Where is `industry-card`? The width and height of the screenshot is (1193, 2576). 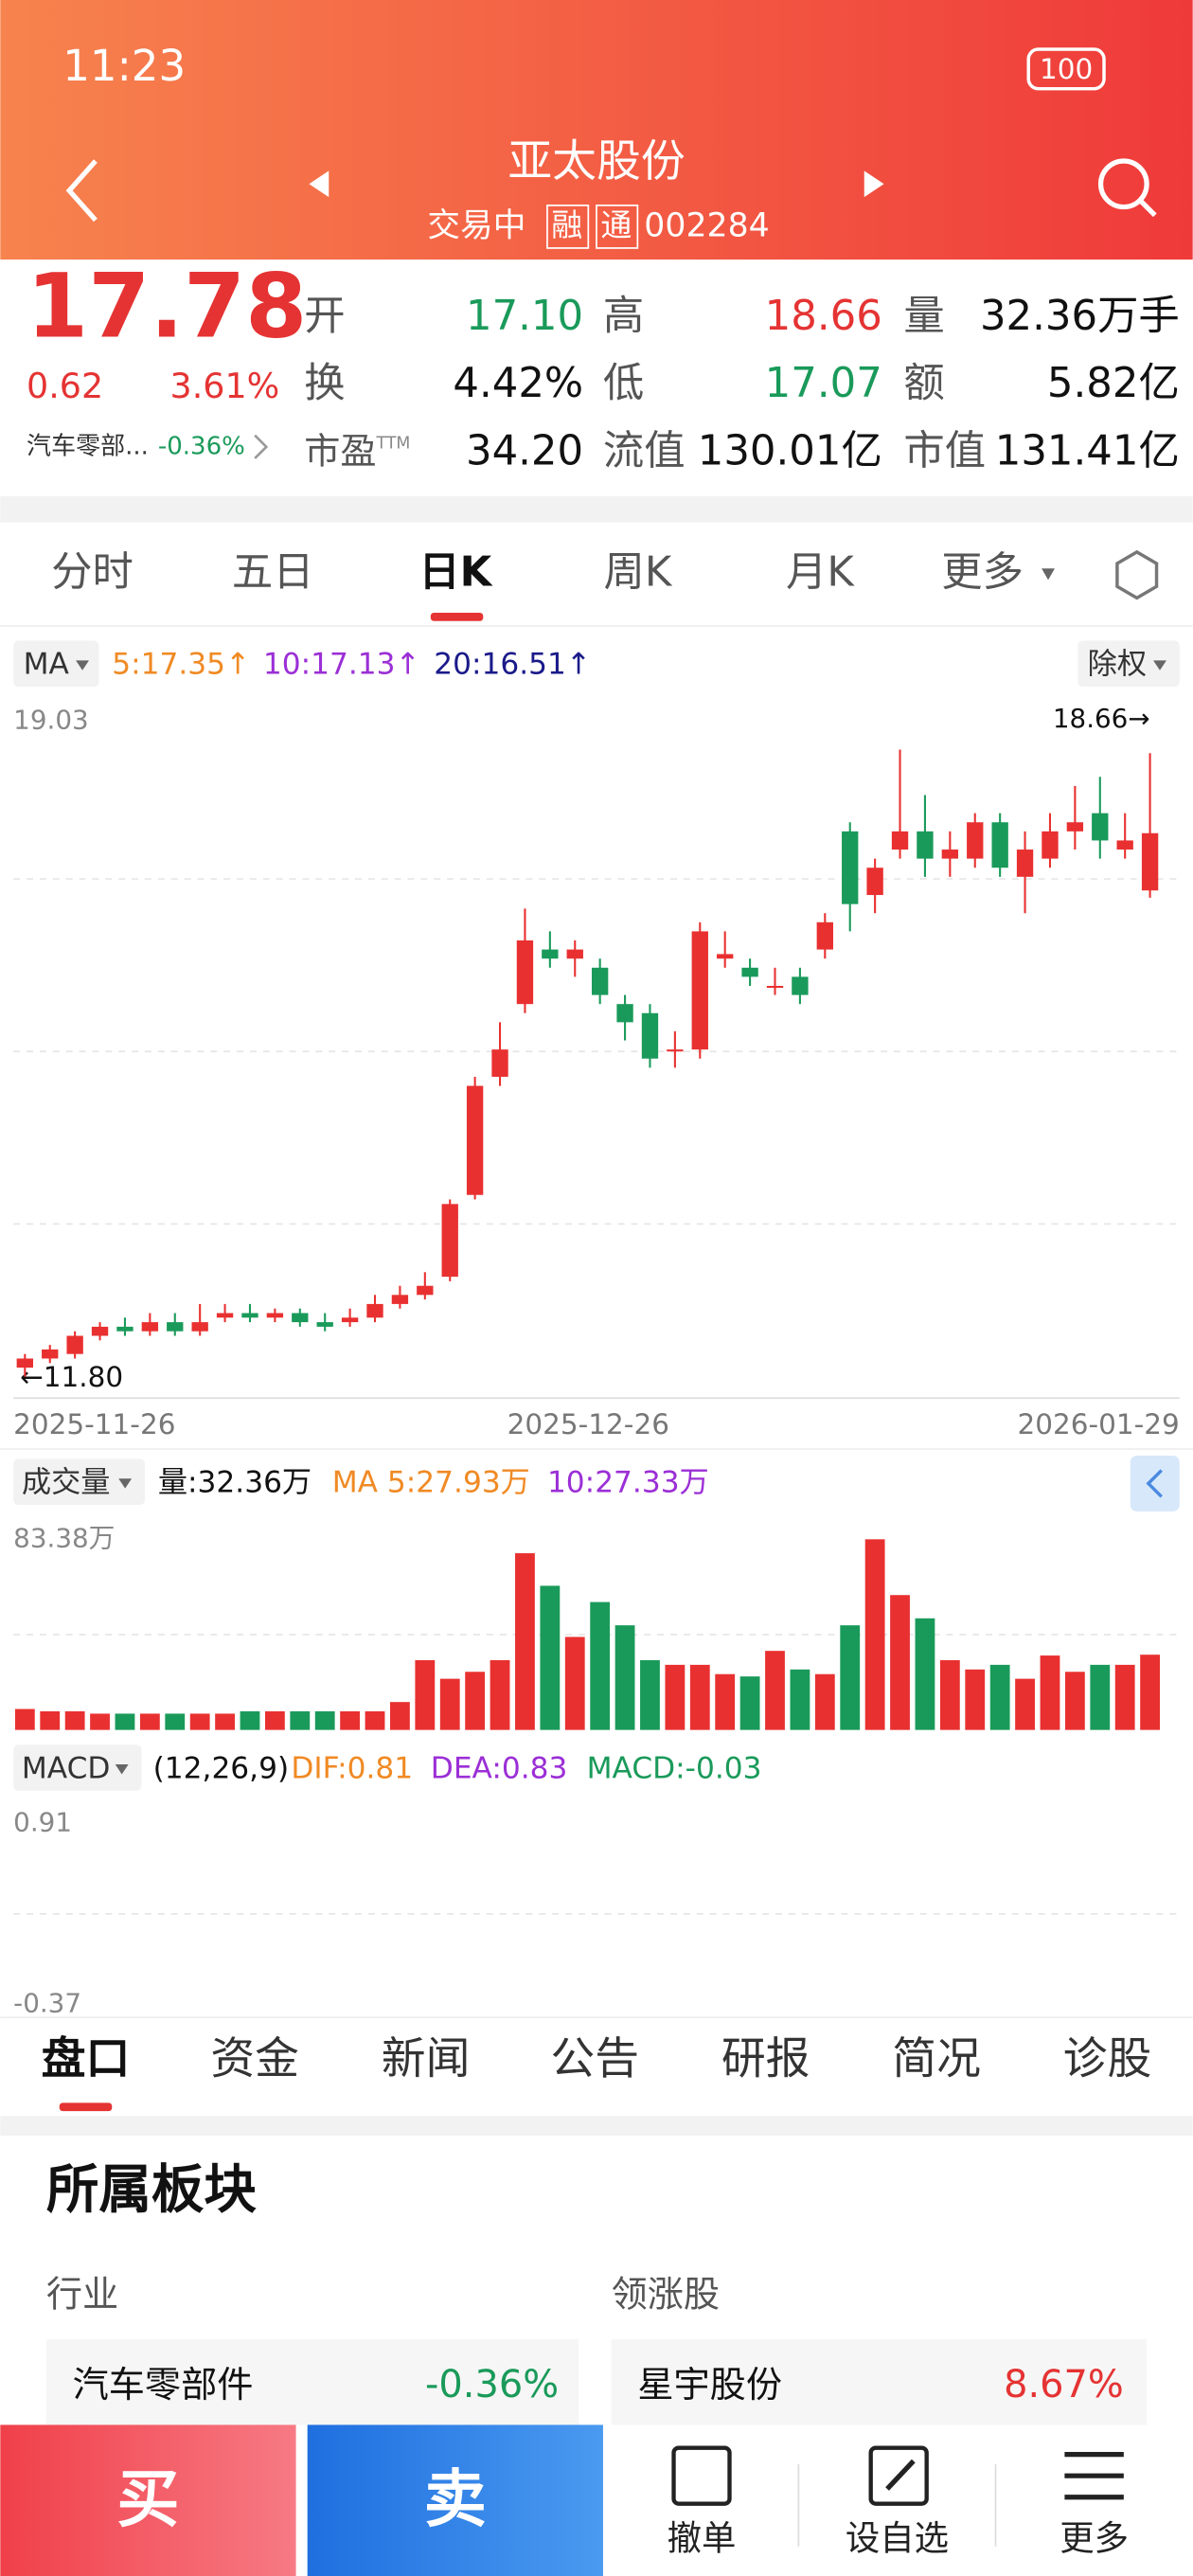
industry-card is located at coordinates (312, 2385).